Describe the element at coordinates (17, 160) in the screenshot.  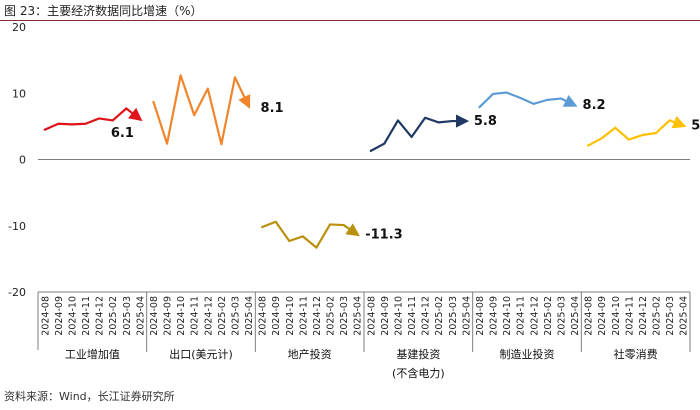
I see `y-axis-ticks: 20 10 0 -10 -20` at that location.